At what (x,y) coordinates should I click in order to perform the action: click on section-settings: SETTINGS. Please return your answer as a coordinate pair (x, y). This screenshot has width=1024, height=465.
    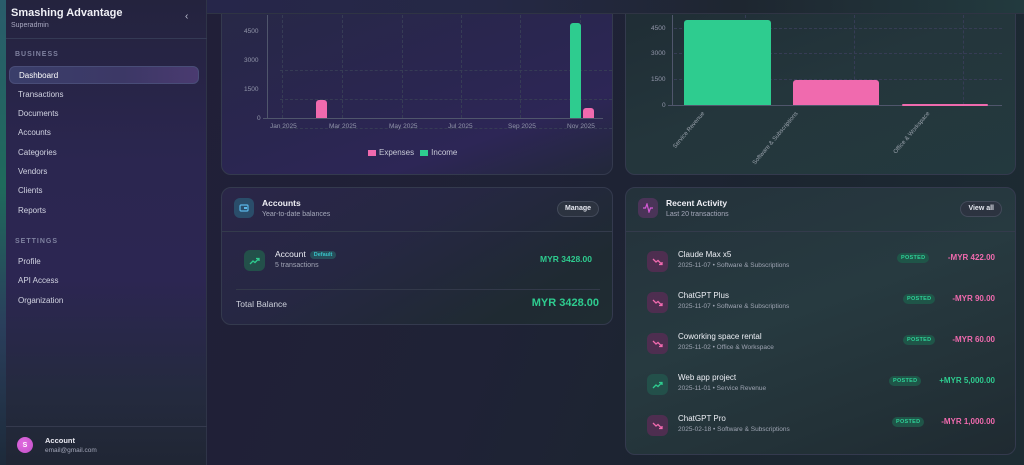
    Looking at the image, I should click on (37, 241).